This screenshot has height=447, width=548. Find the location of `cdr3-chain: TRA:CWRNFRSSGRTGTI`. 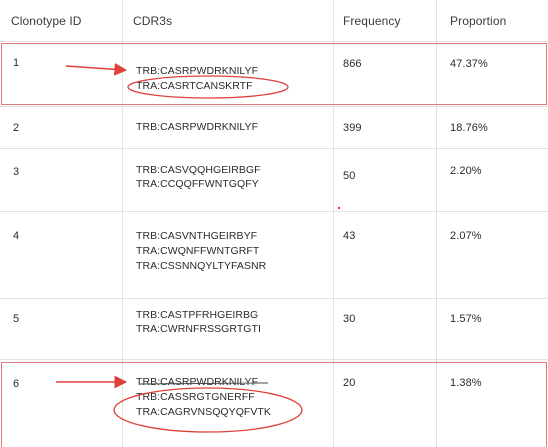

cdr3-chain: TRA:CWRNFRSSGRTGTI is located at coordinates (198, 329).